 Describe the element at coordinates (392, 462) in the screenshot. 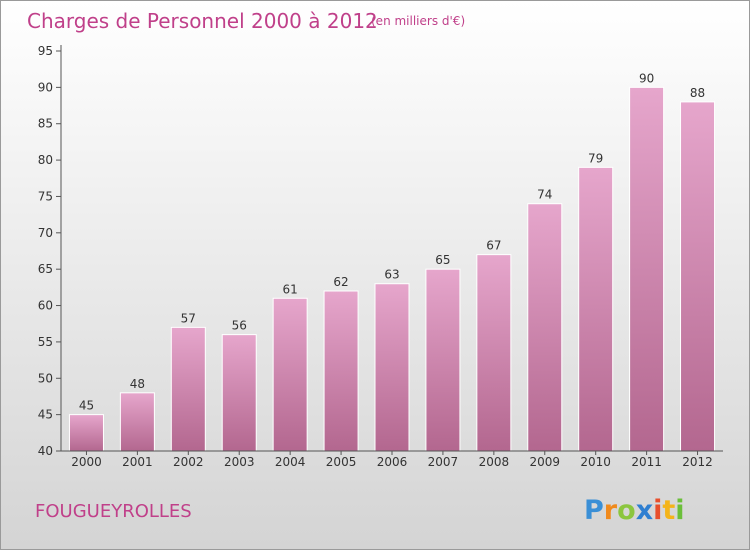

I see `x-tick-label-2006: 2006` at that location.